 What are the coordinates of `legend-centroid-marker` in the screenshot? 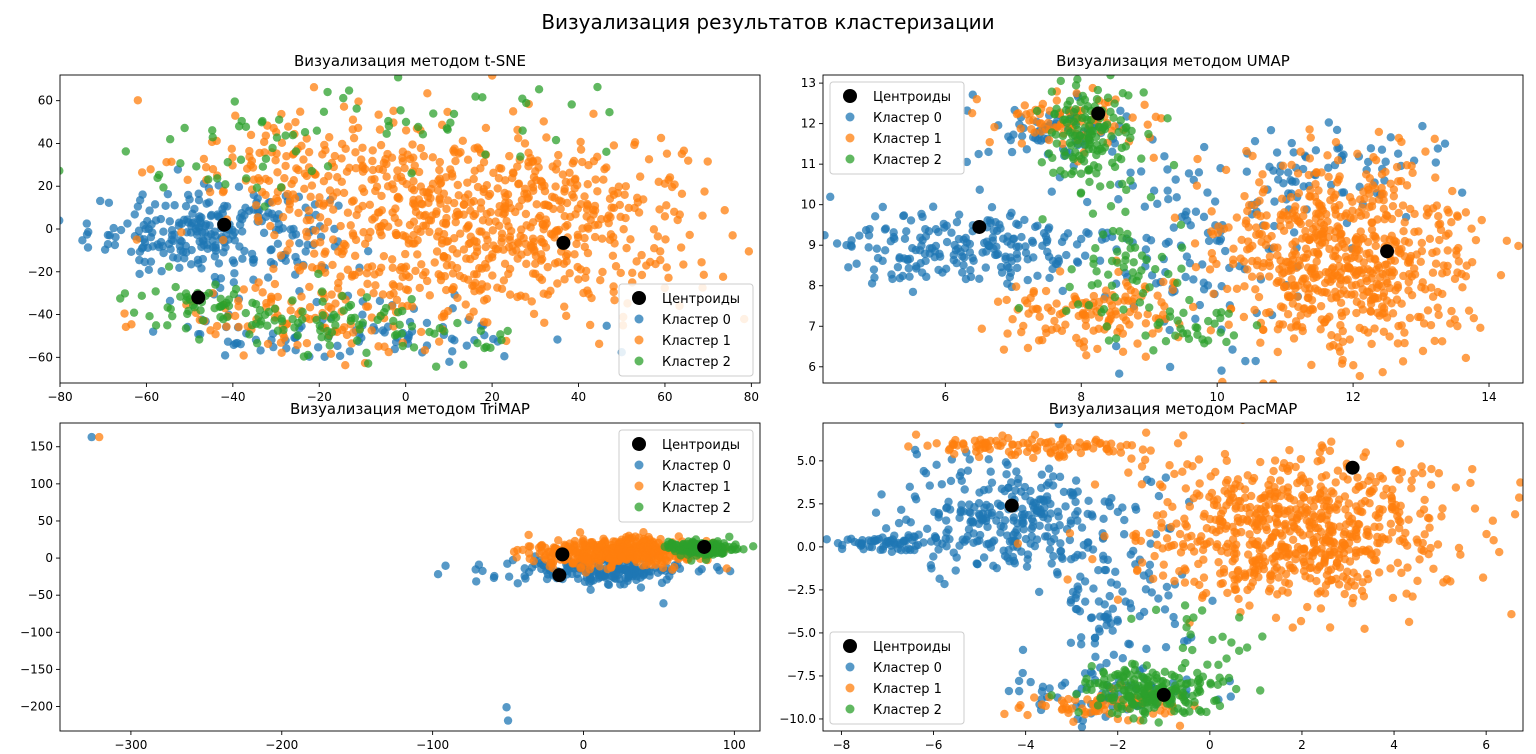 It's located at (639, 444).